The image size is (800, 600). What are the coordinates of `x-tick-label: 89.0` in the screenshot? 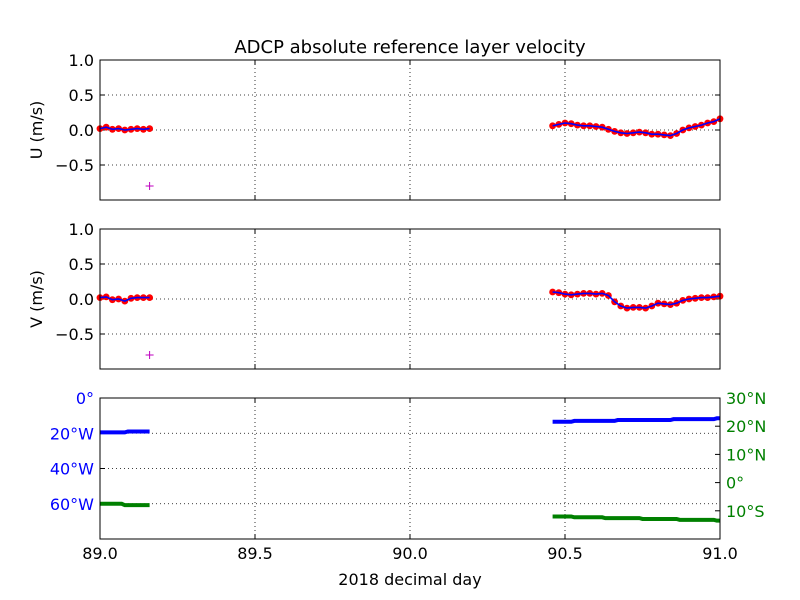 It's located at (100, 553).